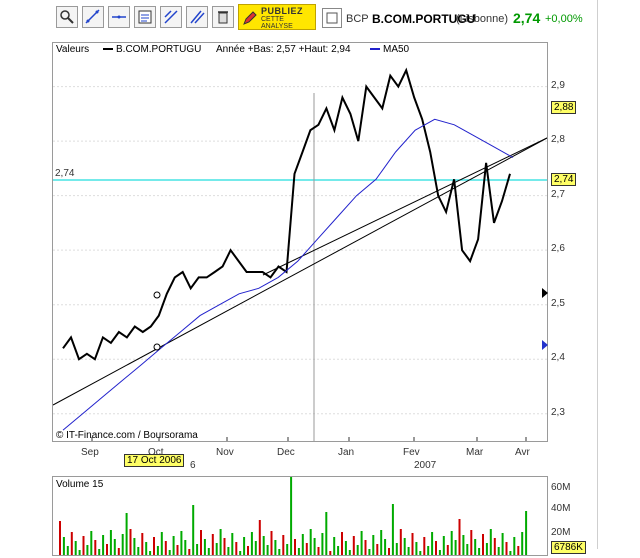 The image size is (640, 558). What do you see at coordinates (93, 17) in the screenshot?
I see `trendline-icon` at bounding box center [93, 17].